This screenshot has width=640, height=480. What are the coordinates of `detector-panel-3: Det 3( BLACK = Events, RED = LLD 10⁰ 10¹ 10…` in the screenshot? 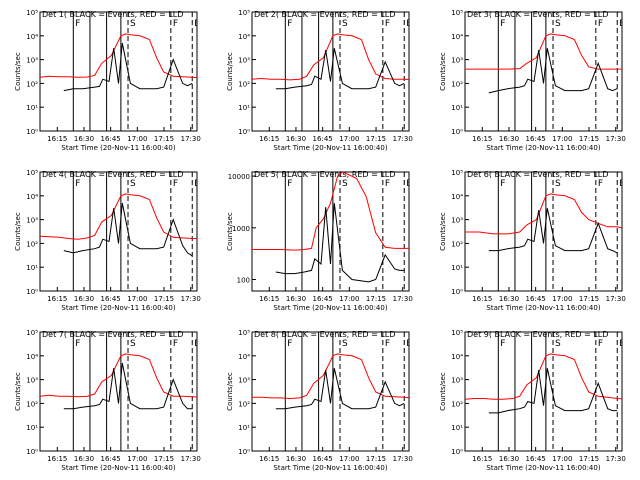 It's located at (532, 80).